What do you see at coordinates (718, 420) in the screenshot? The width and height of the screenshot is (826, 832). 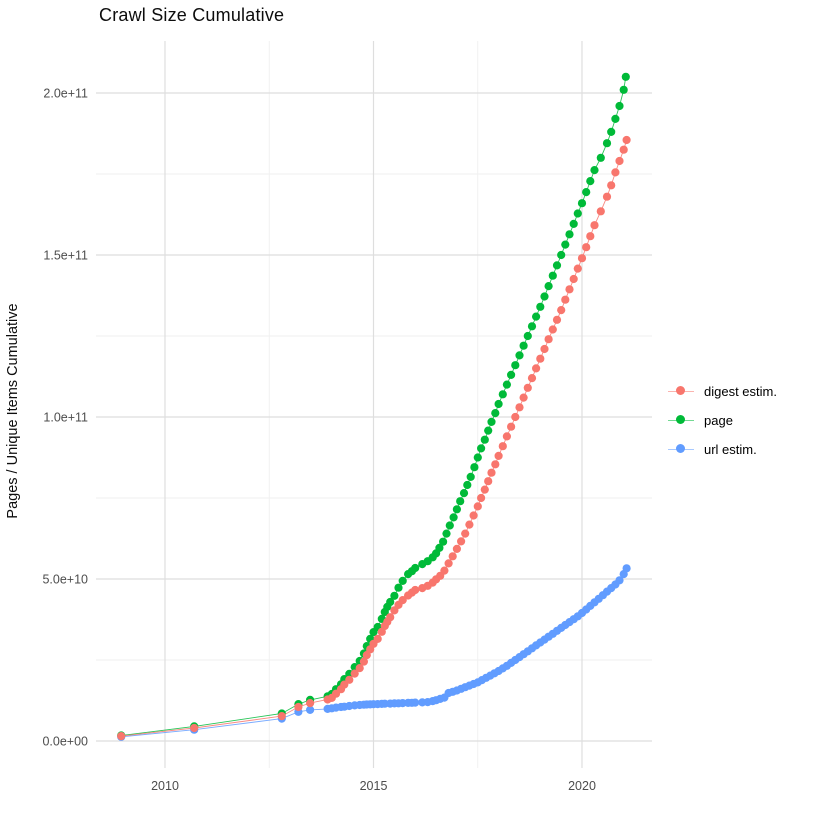 I see `legend-label: page` at bounding box center [718, 420].